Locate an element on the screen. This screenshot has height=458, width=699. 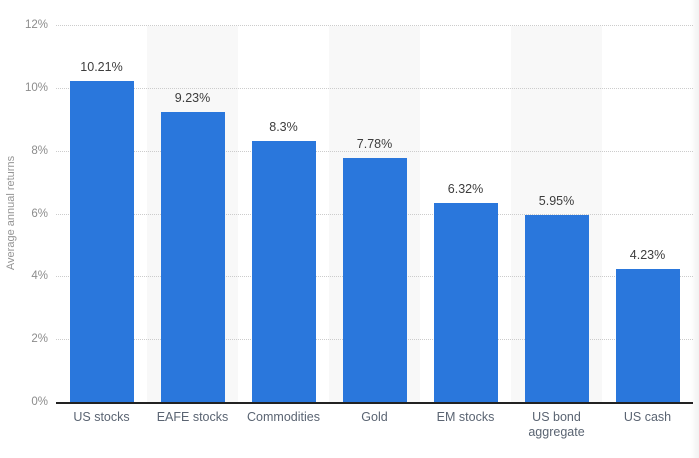
bar-value-label: 10.21% is located at coordinates (101, 67).